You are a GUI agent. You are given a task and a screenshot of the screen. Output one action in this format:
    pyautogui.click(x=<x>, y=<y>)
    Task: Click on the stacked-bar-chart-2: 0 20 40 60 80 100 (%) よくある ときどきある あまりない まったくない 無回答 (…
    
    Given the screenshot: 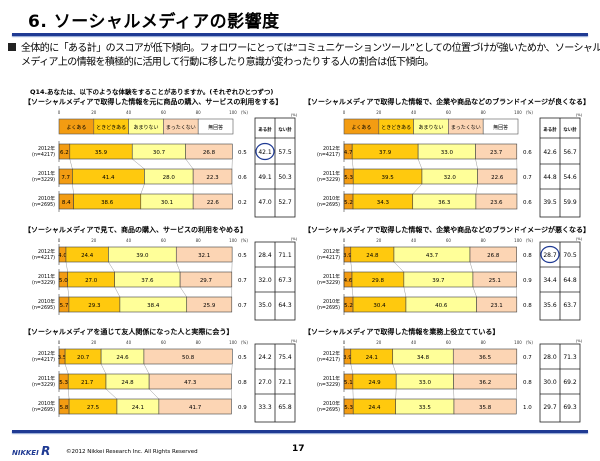 What is the action you would take?
    pyautogui.click(x=450, y=164)
    